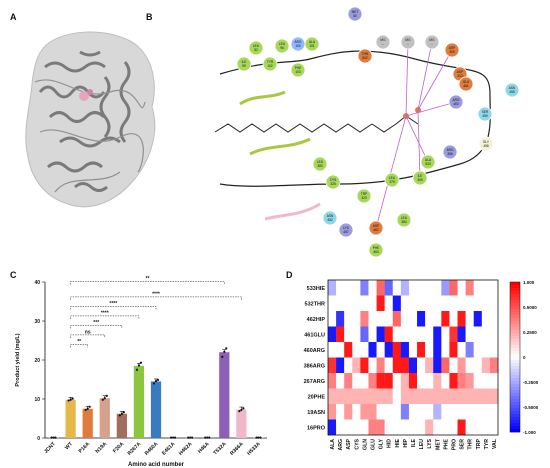 The image size is (550, 468). I want to click on y-tick-label: 10, so click(37, 400).